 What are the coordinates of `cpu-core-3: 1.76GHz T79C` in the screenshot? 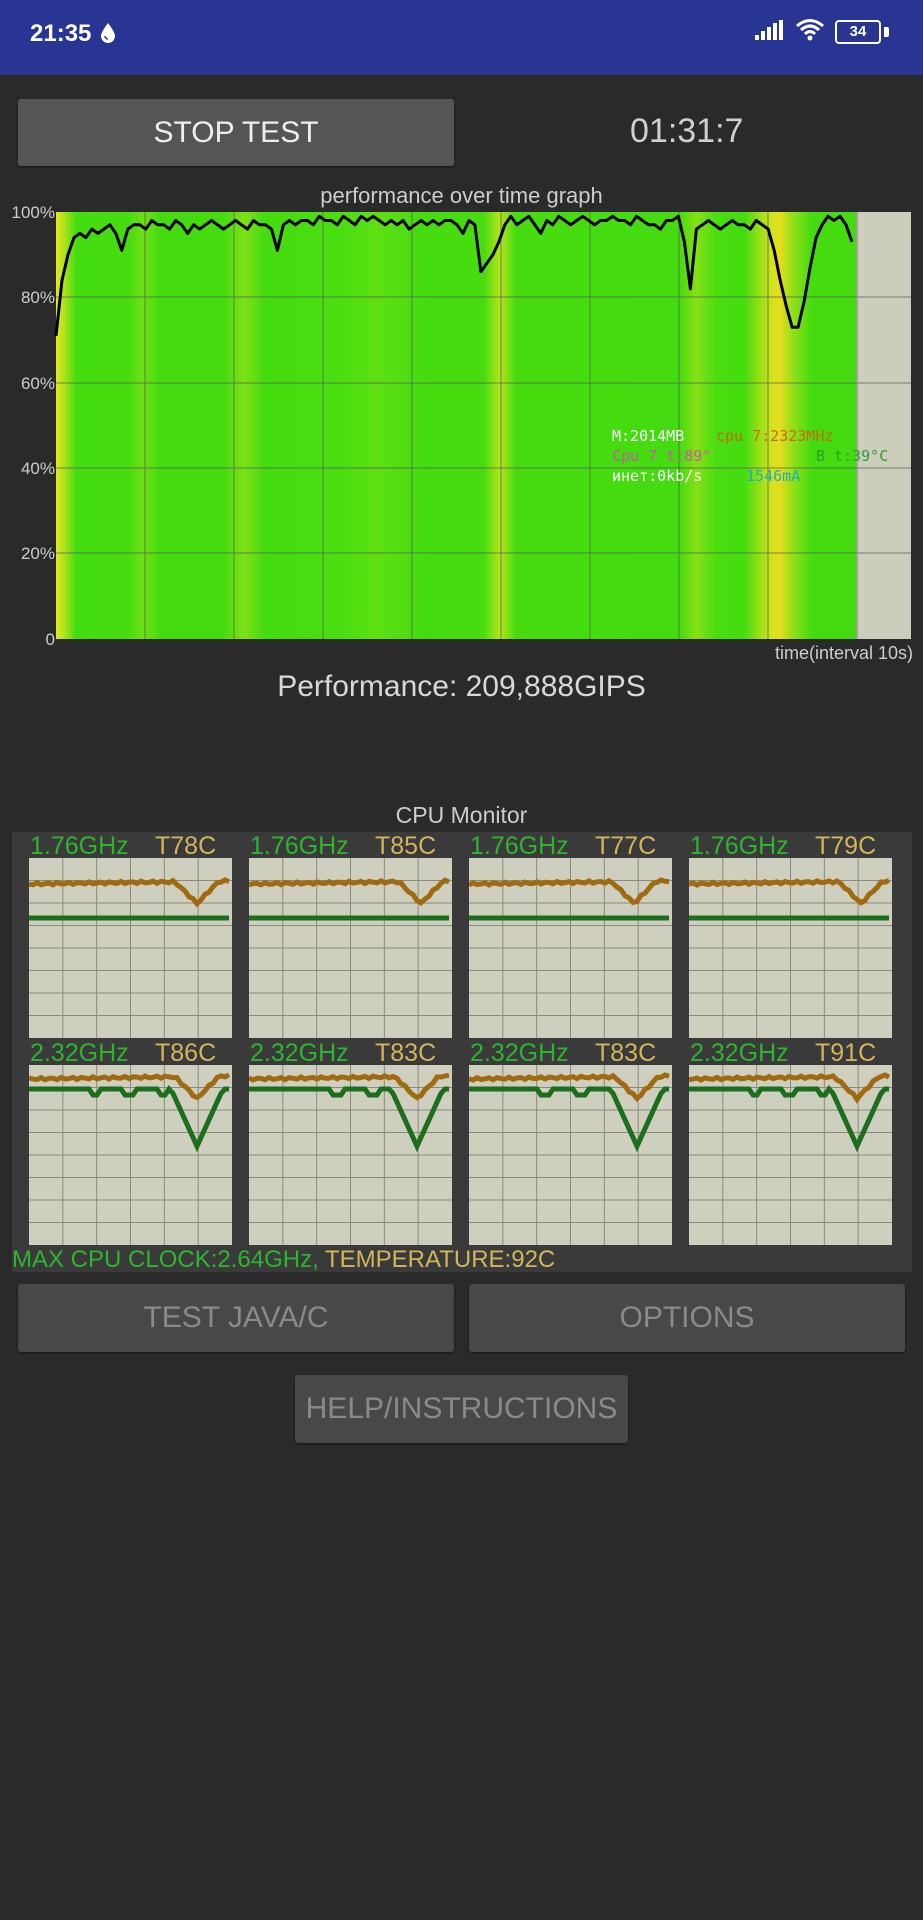 It's located at (782, 935).